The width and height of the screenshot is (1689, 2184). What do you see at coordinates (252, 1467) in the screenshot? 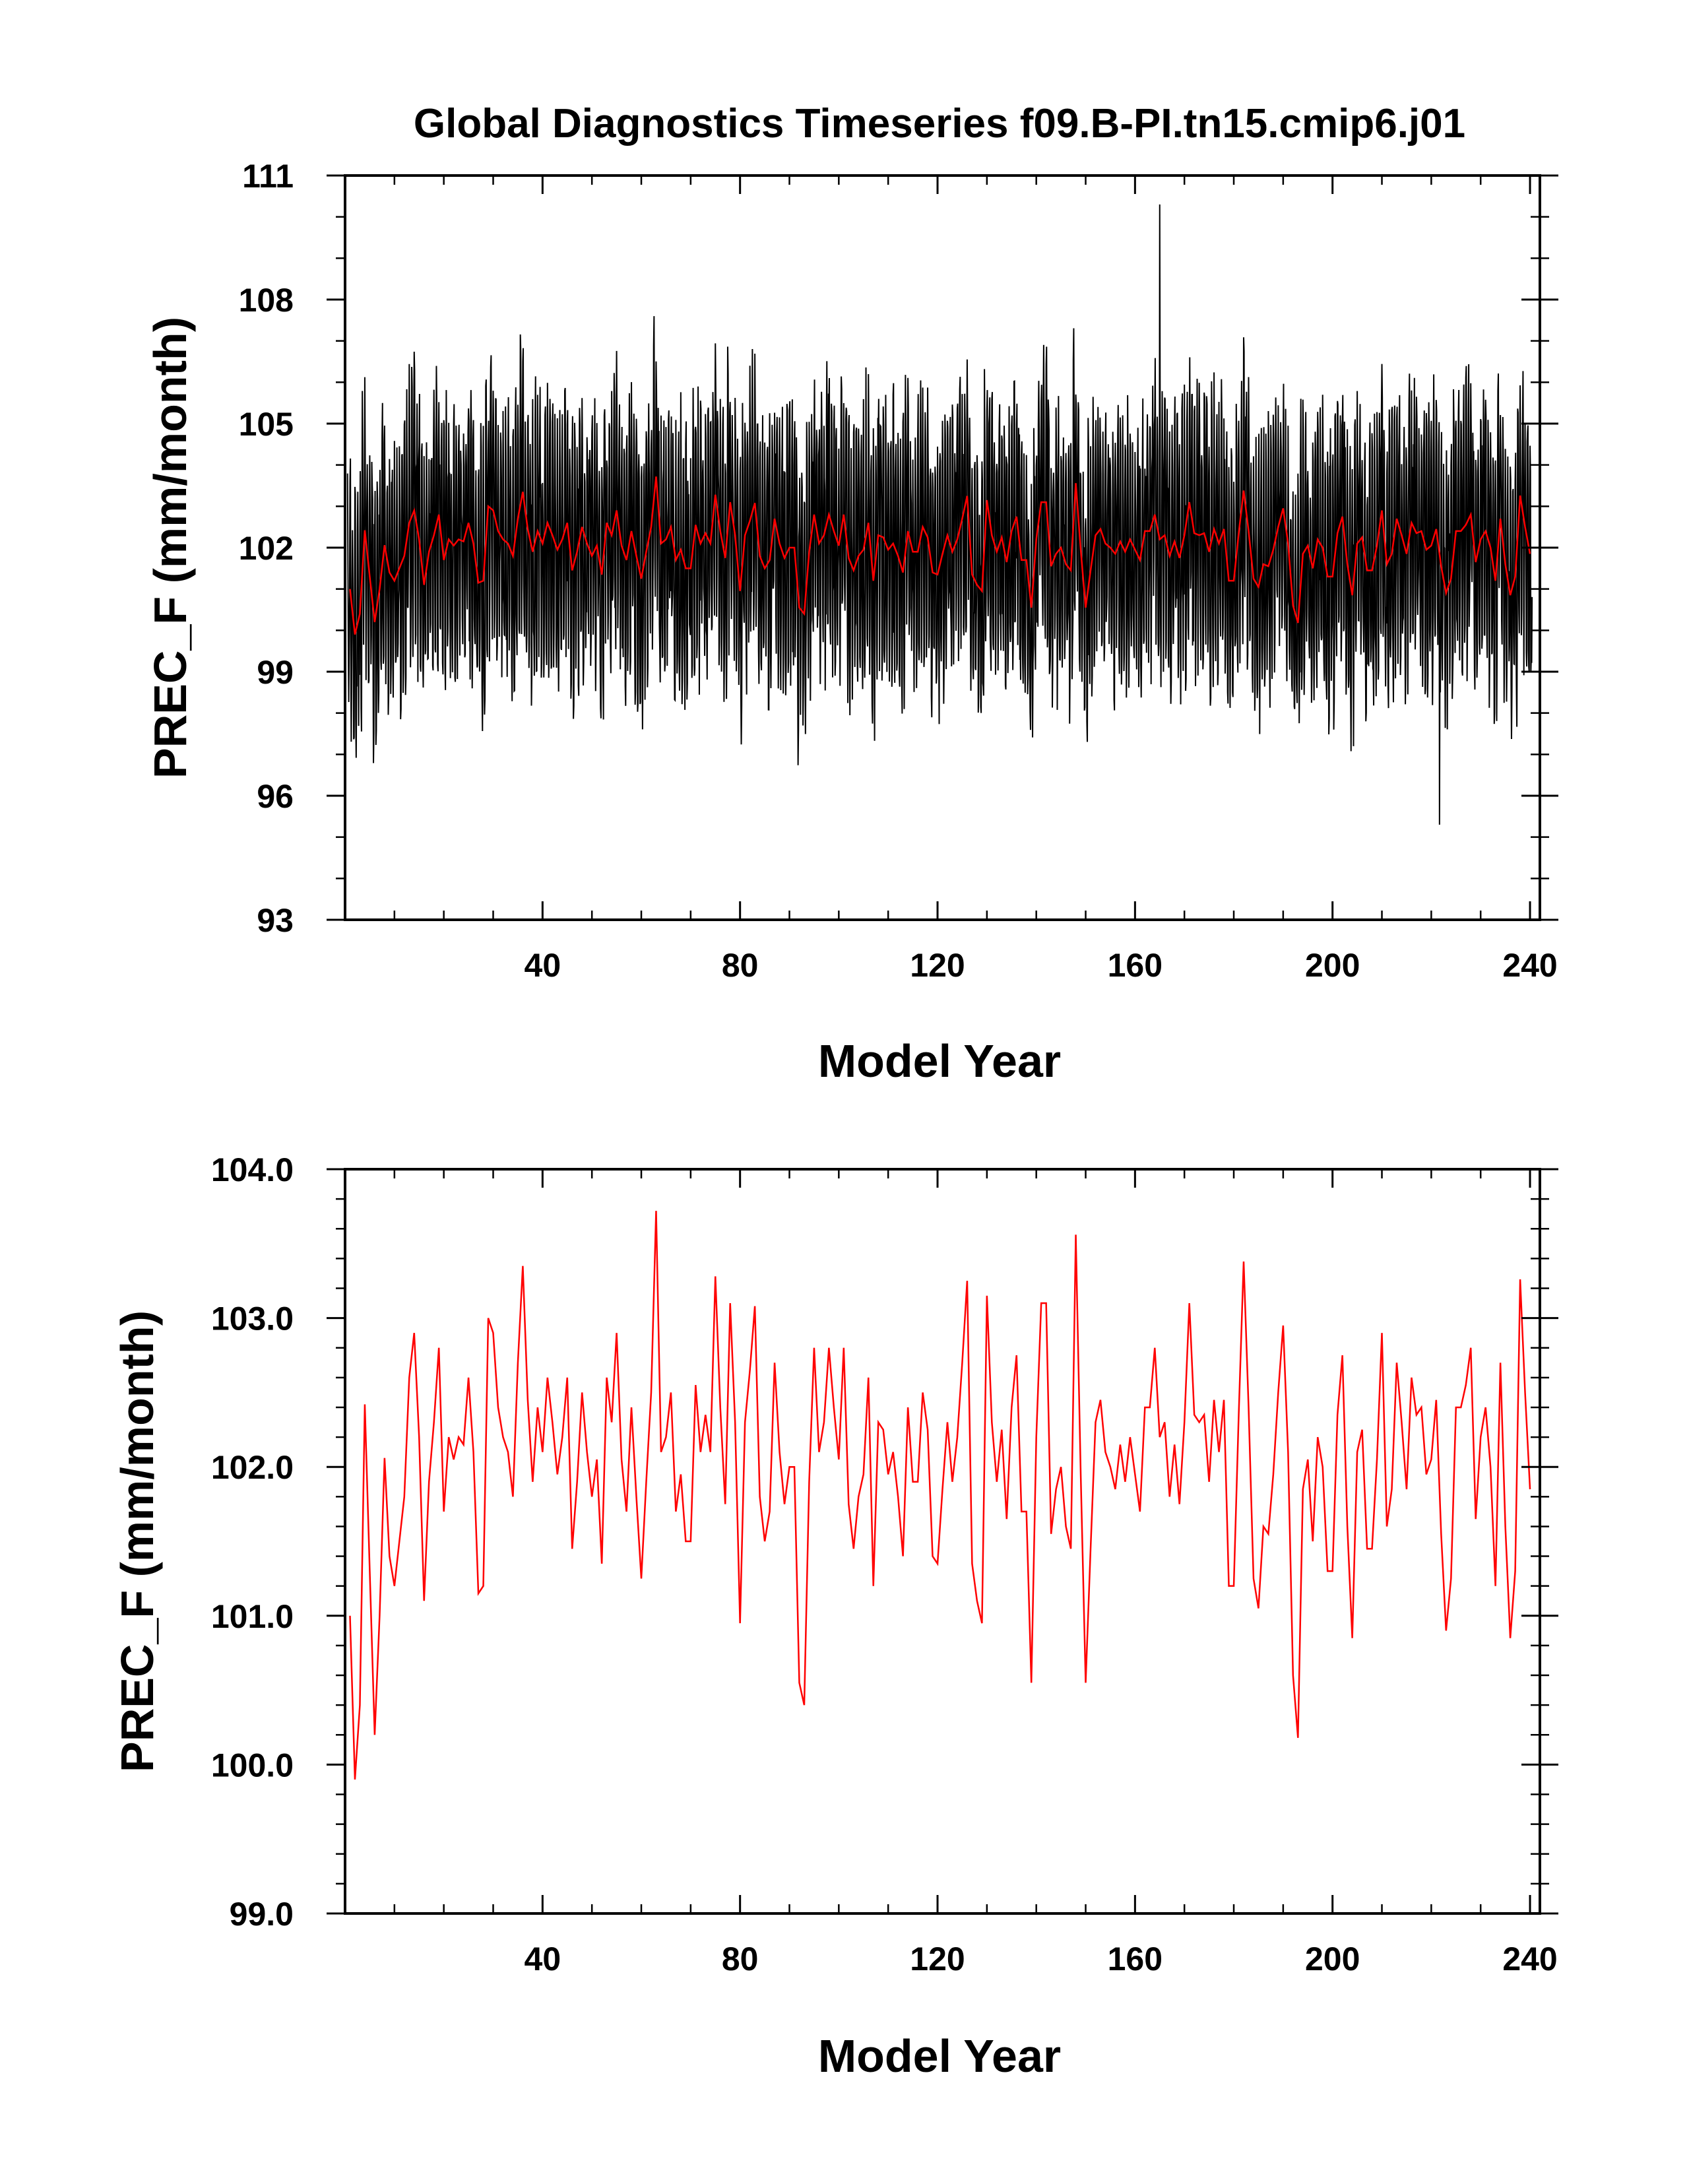
I see `bottom-y-tick-label: 102.0` at bounding box center [252, 1467].